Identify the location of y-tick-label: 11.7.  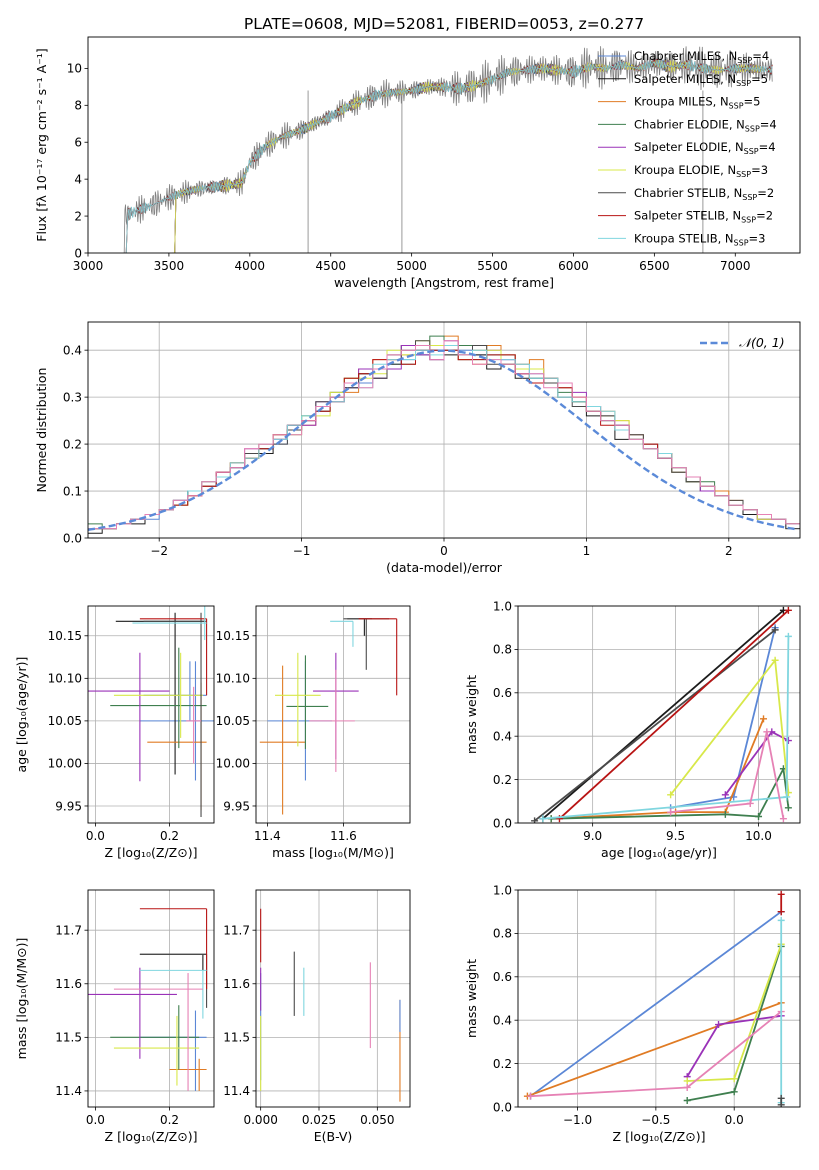
(236, 930).